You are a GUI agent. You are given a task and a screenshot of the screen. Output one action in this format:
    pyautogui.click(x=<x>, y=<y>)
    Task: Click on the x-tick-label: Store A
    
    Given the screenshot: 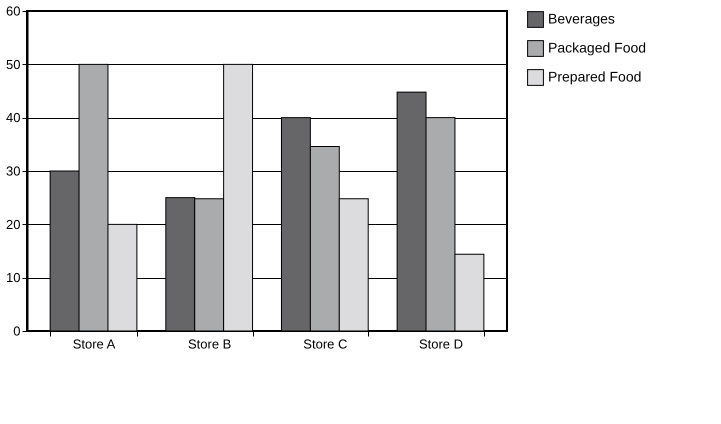 What is the action you would take?
    pyautogui.click(x=94, y=344)
    